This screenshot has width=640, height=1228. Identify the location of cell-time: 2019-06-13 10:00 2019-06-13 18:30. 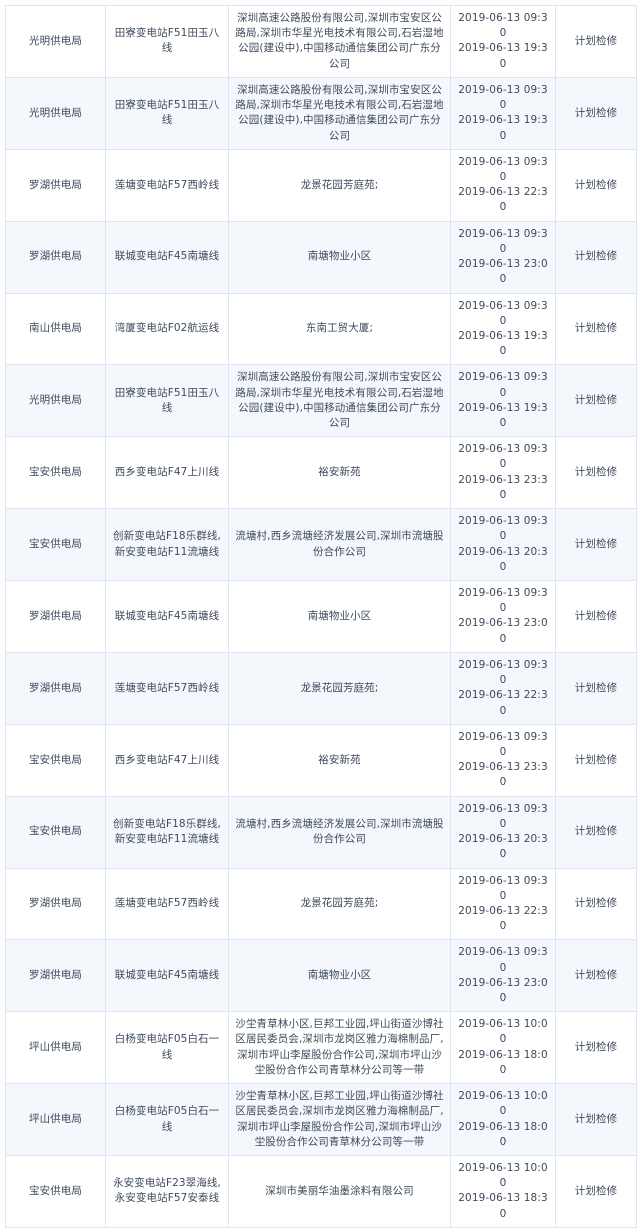
(503, 1191).